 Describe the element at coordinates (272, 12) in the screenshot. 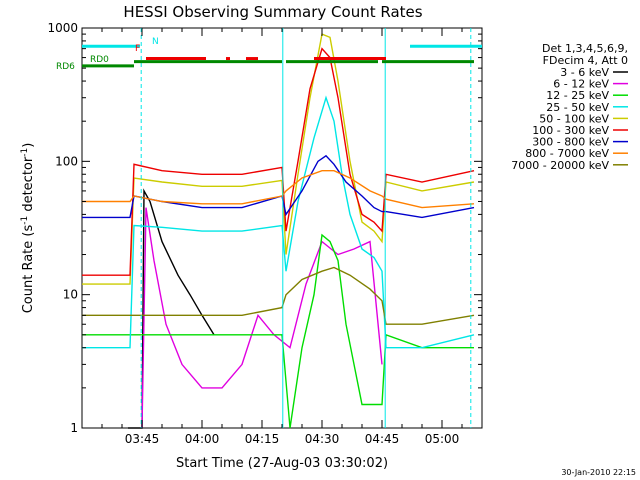

I see `chart-title: HESSI Observing Summary Count Rates` at that location.